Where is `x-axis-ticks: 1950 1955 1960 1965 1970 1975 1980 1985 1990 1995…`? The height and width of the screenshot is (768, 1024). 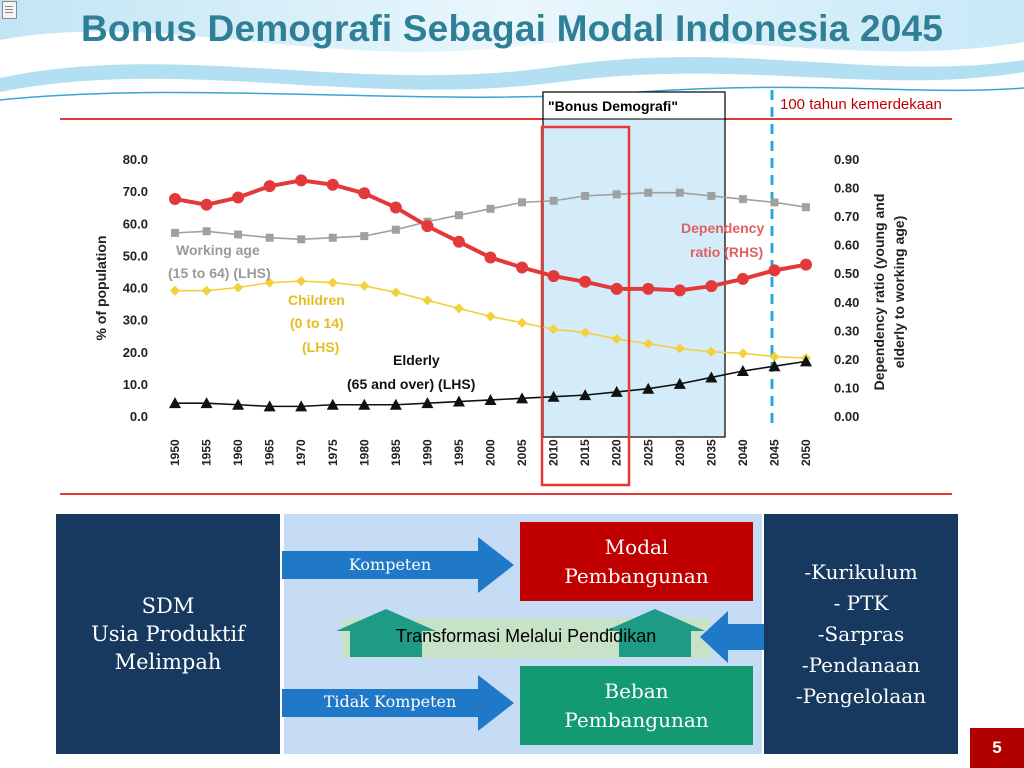
x-axis-ticks: 1950 1955 1960 1965 1970 1975 1980 1985 1990 1995… is located at coordinates (490, 452).